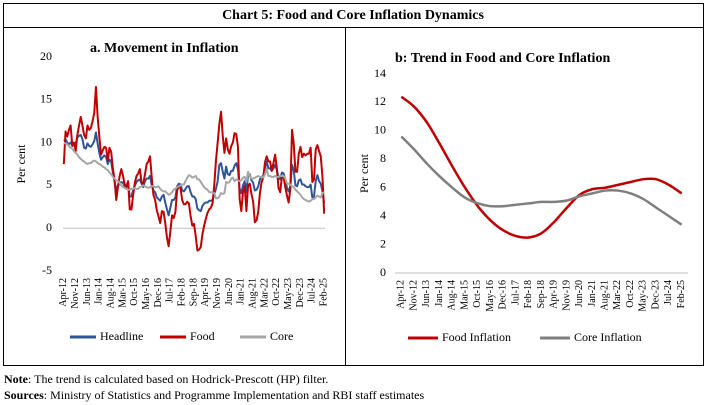  I want to click on y-tick-label: 14, so click(380, 73).